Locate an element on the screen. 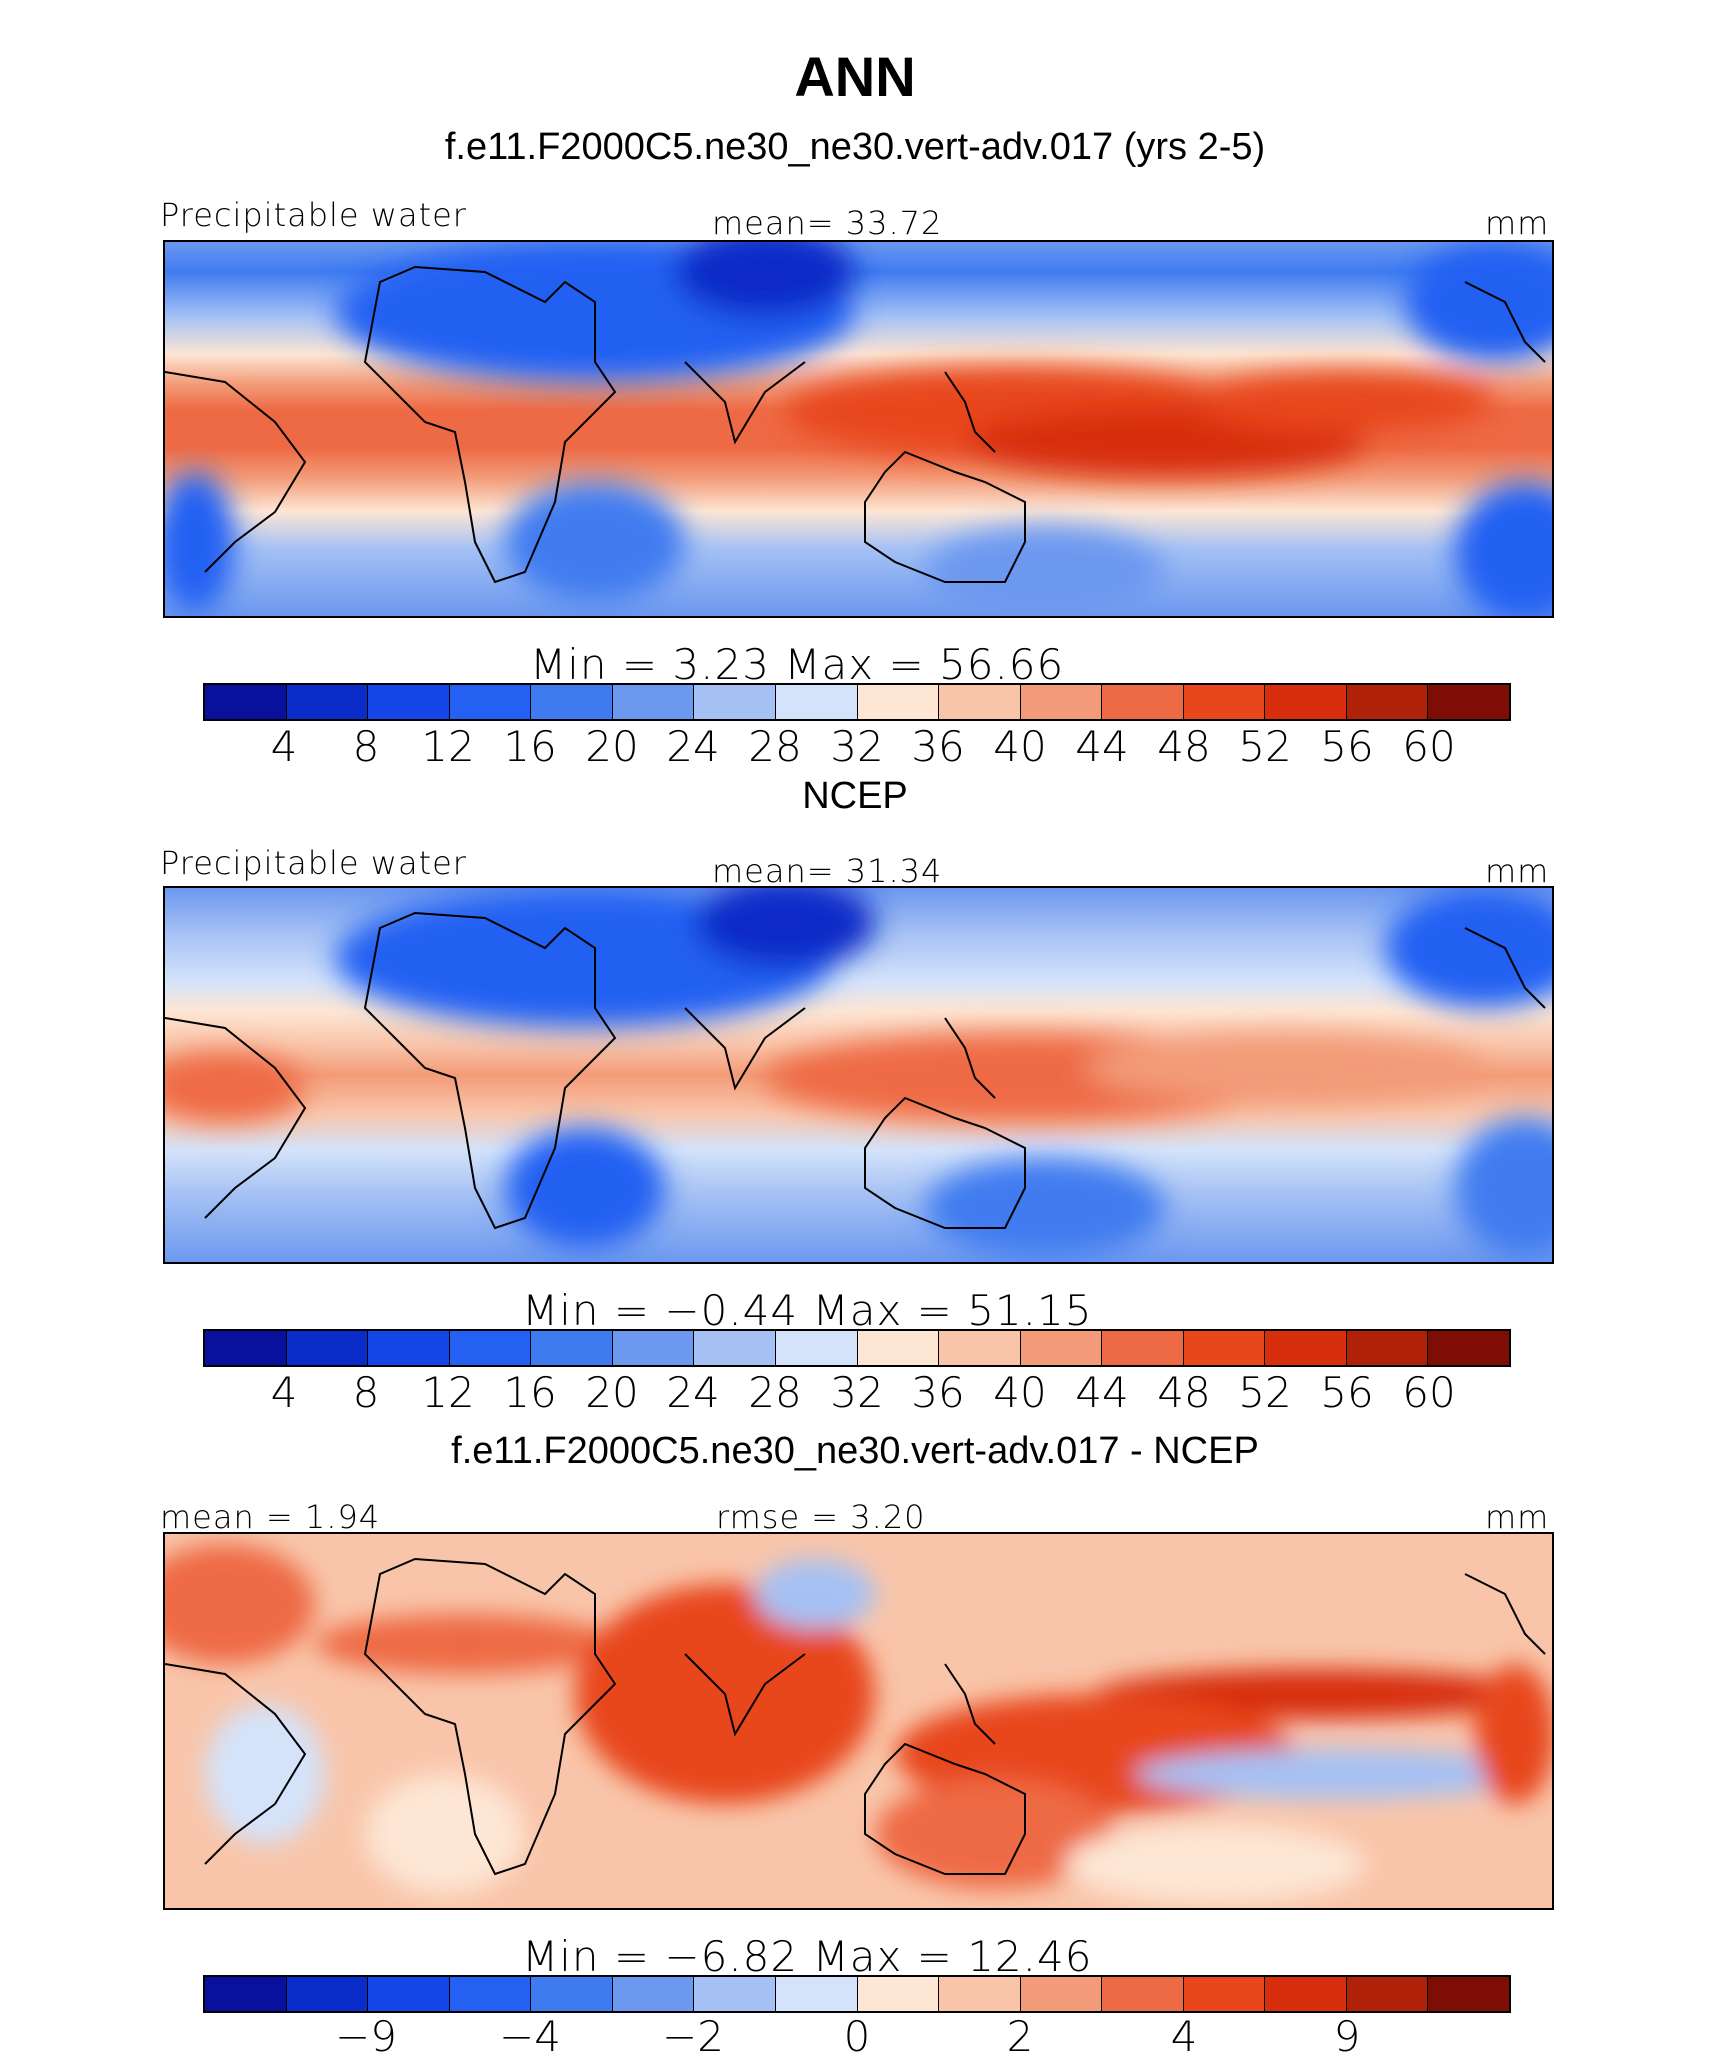 The image size is (1710, 2067). panel-mean-obs: mean= 31.34 is located at coordinates (827, 871).